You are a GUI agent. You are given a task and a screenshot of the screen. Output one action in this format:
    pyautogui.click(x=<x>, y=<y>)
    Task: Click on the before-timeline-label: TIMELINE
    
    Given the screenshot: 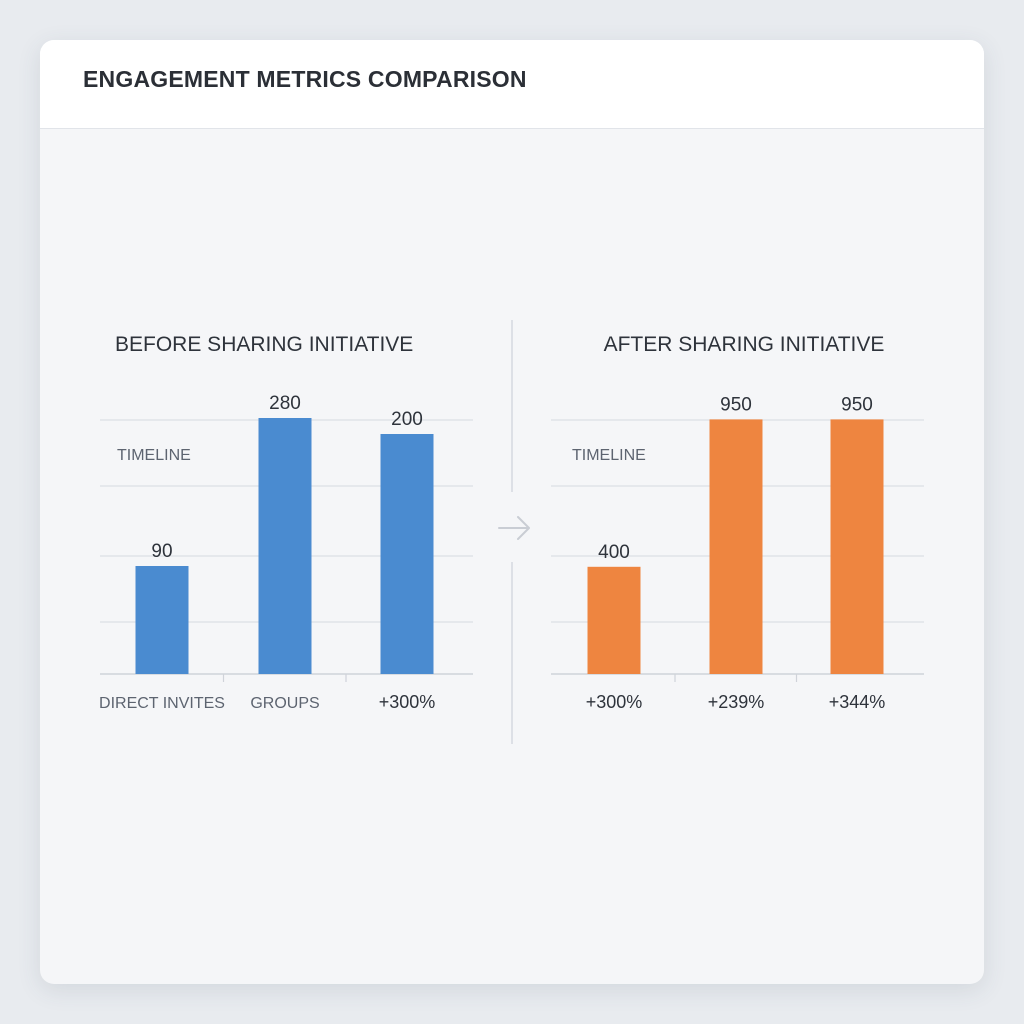 What is the action you would take?
    pyautogui.click(x=154, y=455)
    